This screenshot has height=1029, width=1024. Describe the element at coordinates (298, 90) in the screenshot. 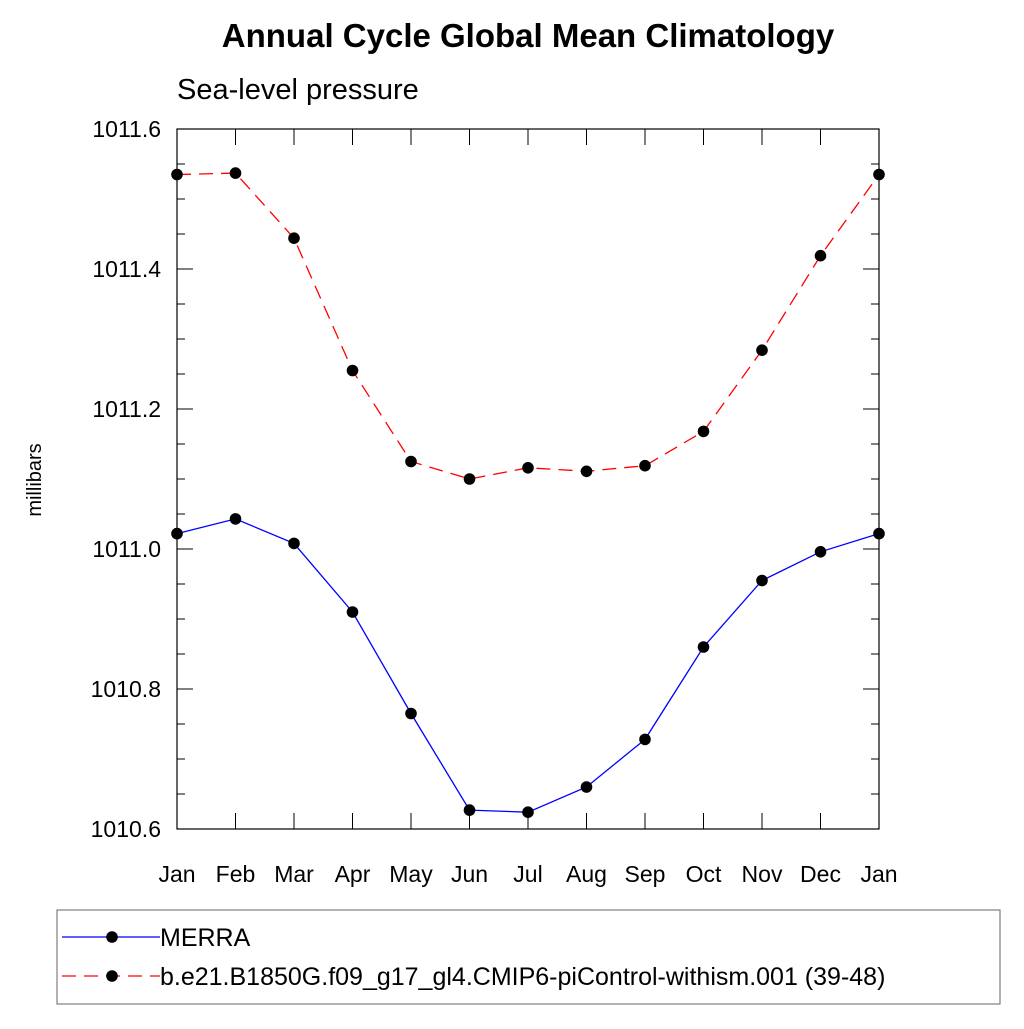

I see `chart-subtitle: Sea-level pressure` at that location.